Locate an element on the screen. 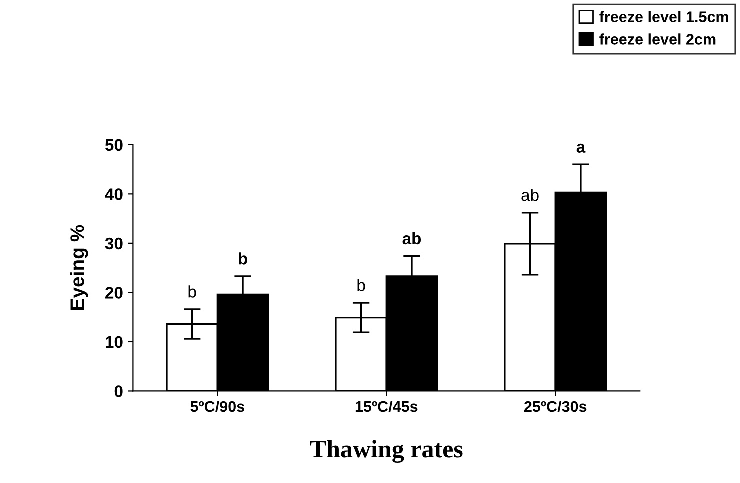 This screenshot has height=483, width=740. x-tick-label: 15ºC/45s is located at coordinates (387, 406).